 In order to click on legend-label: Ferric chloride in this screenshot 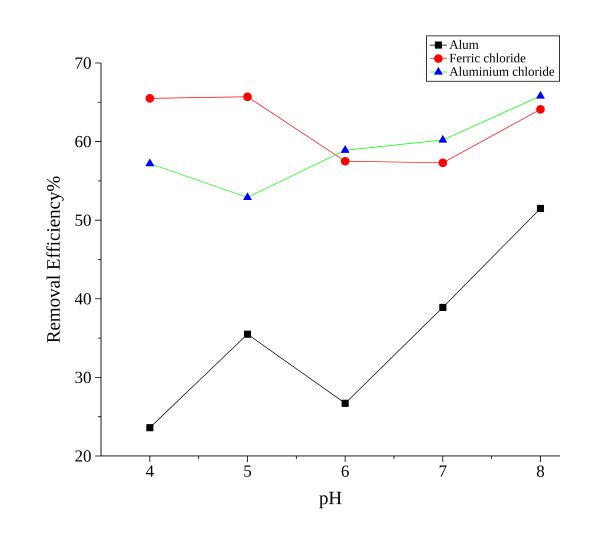, I will do `click(488, 57)`.